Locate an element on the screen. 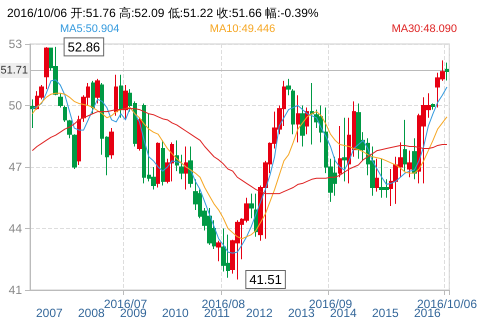  annotation: 41.51 is located at coordinates (265, 280).